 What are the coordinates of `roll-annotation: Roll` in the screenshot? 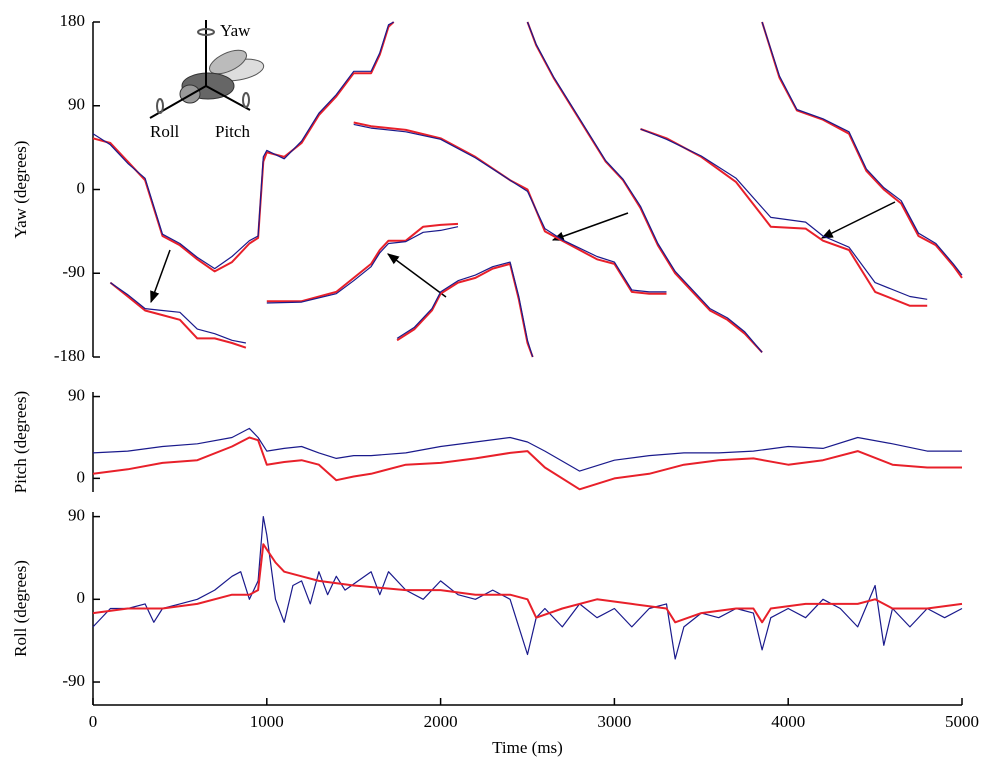 It's located at (165, 131).